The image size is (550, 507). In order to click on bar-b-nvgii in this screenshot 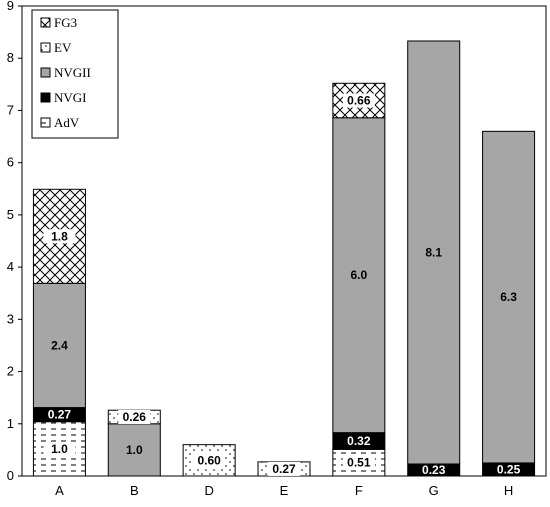, I will do `click(134, 450)`.